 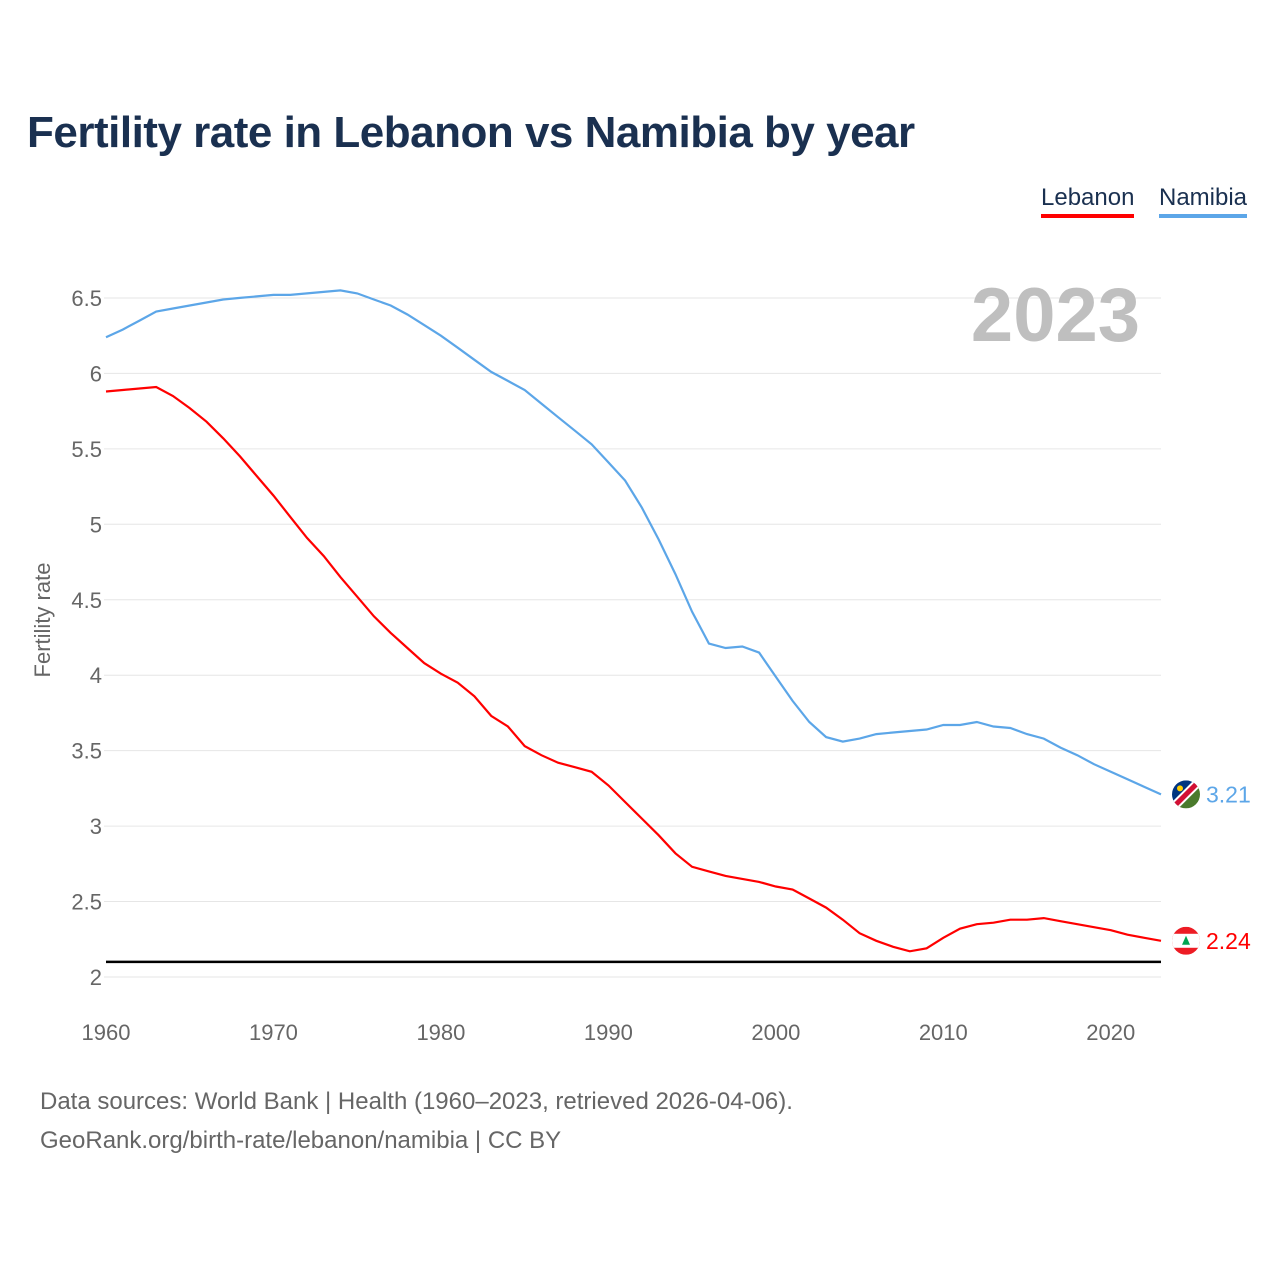 I want to click on end-value-label-lebanon: 2.24, so click(x=1228, y=941).